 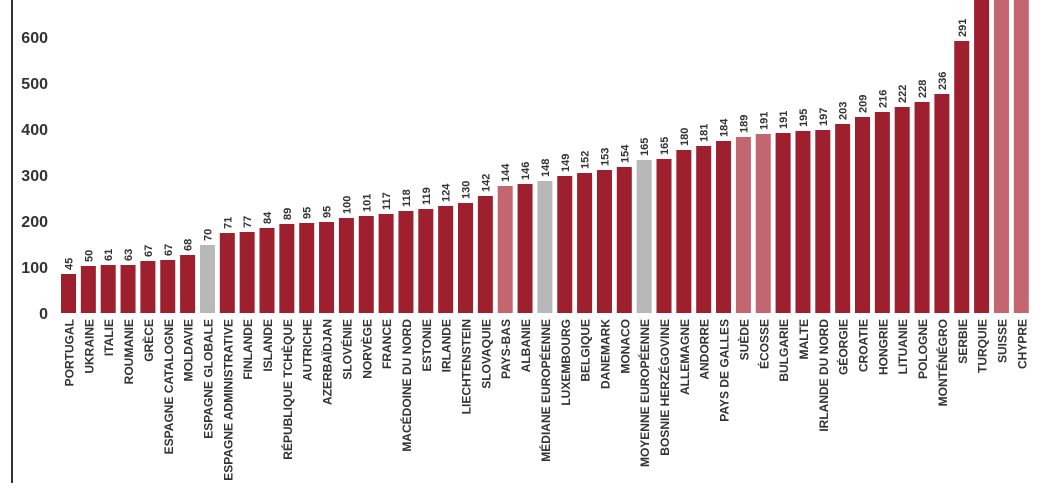 What do you see at coordinates (864, 104) in the screenshot?
I see `data-label: 209` at bounding box center [864, 104].